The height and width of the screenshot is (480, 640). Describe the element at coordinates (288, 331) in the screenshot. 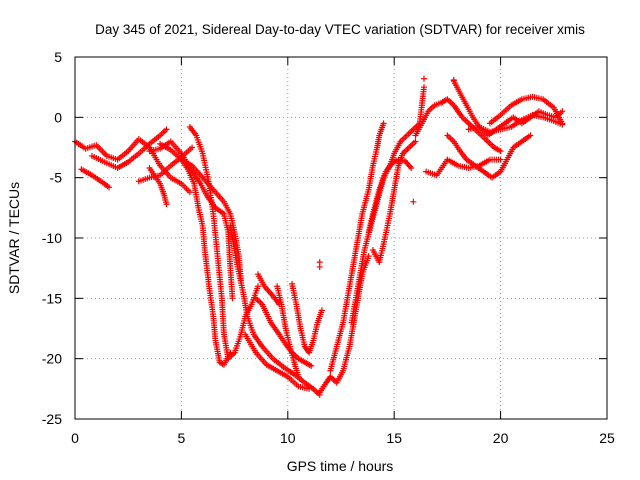

I see `series-track-n` at that location.